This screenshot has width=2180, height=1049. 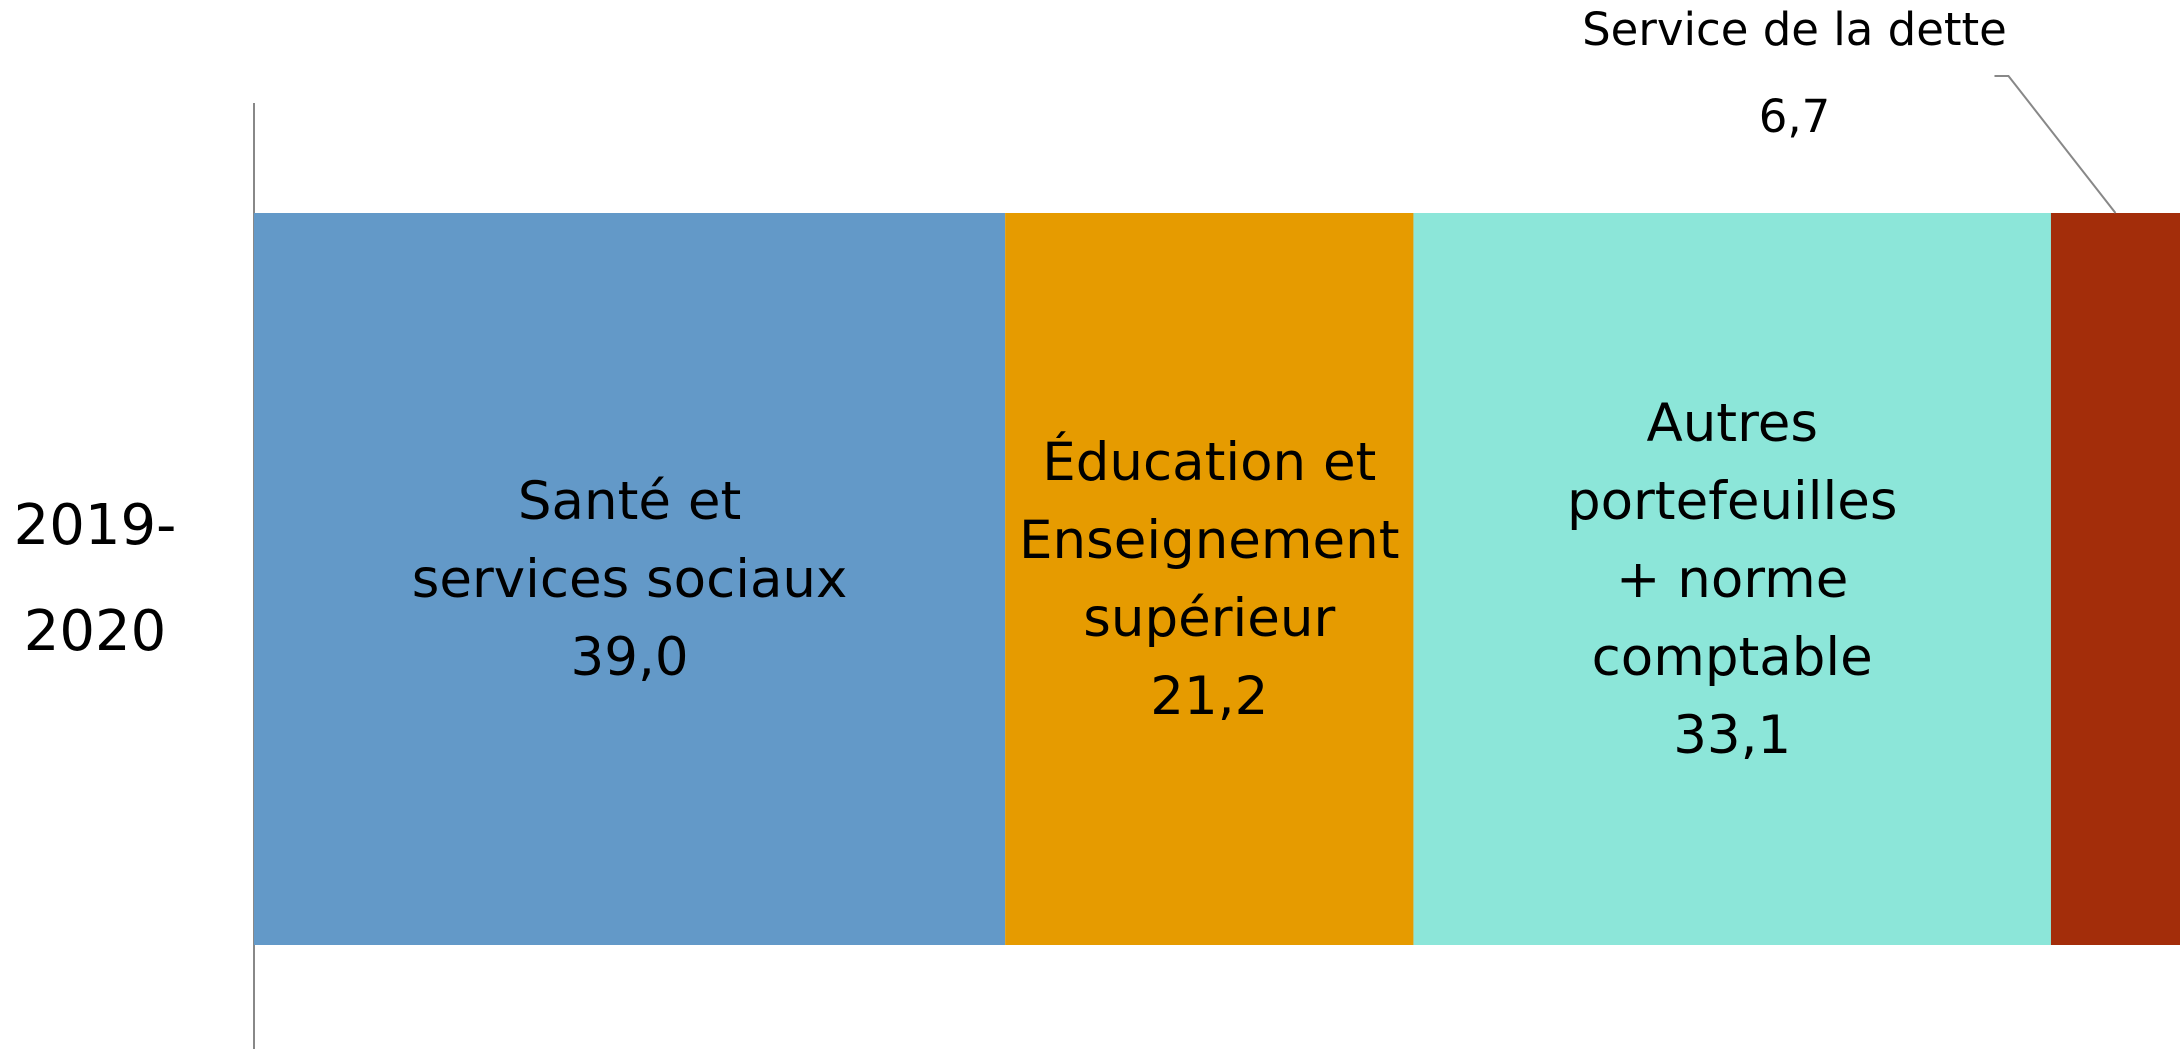 I want to click on segment-label-line: Autres, so click(x=1731, y=423).